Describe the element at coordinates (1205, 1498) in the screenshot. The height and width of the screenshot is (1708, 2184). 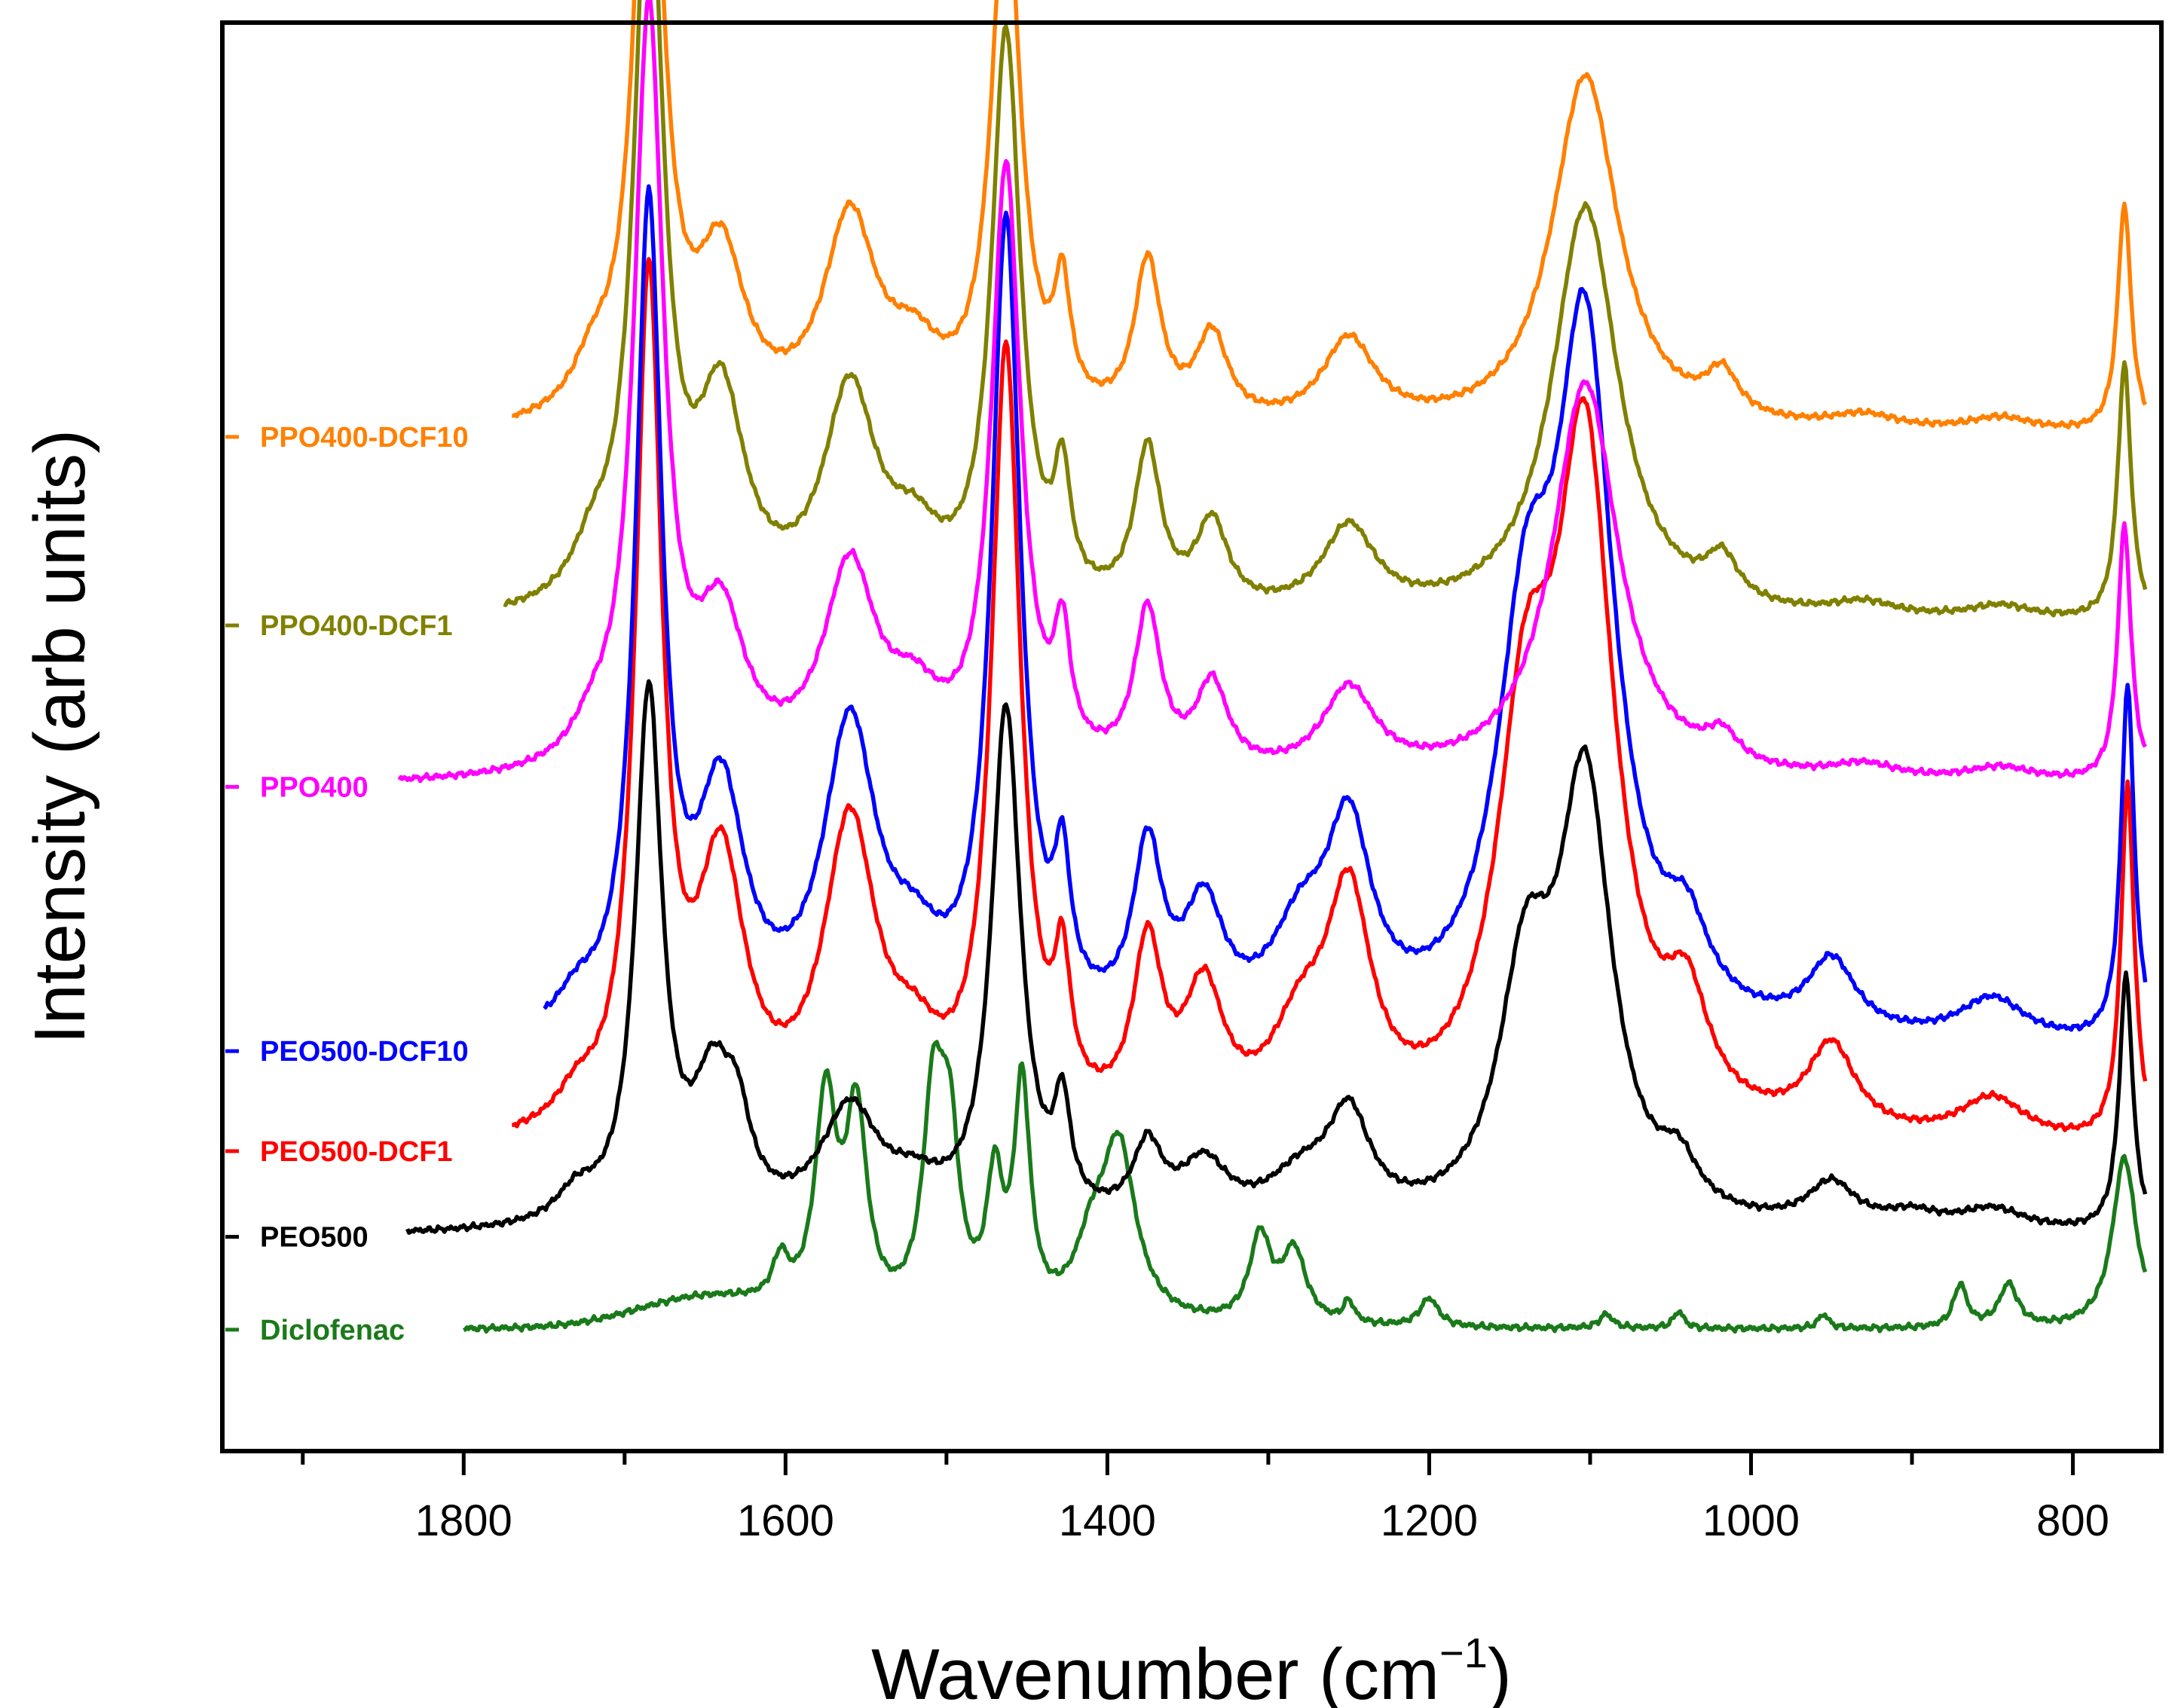
I see `tick-layer: 1800 1600 1400 1200 1000 800` at that location.